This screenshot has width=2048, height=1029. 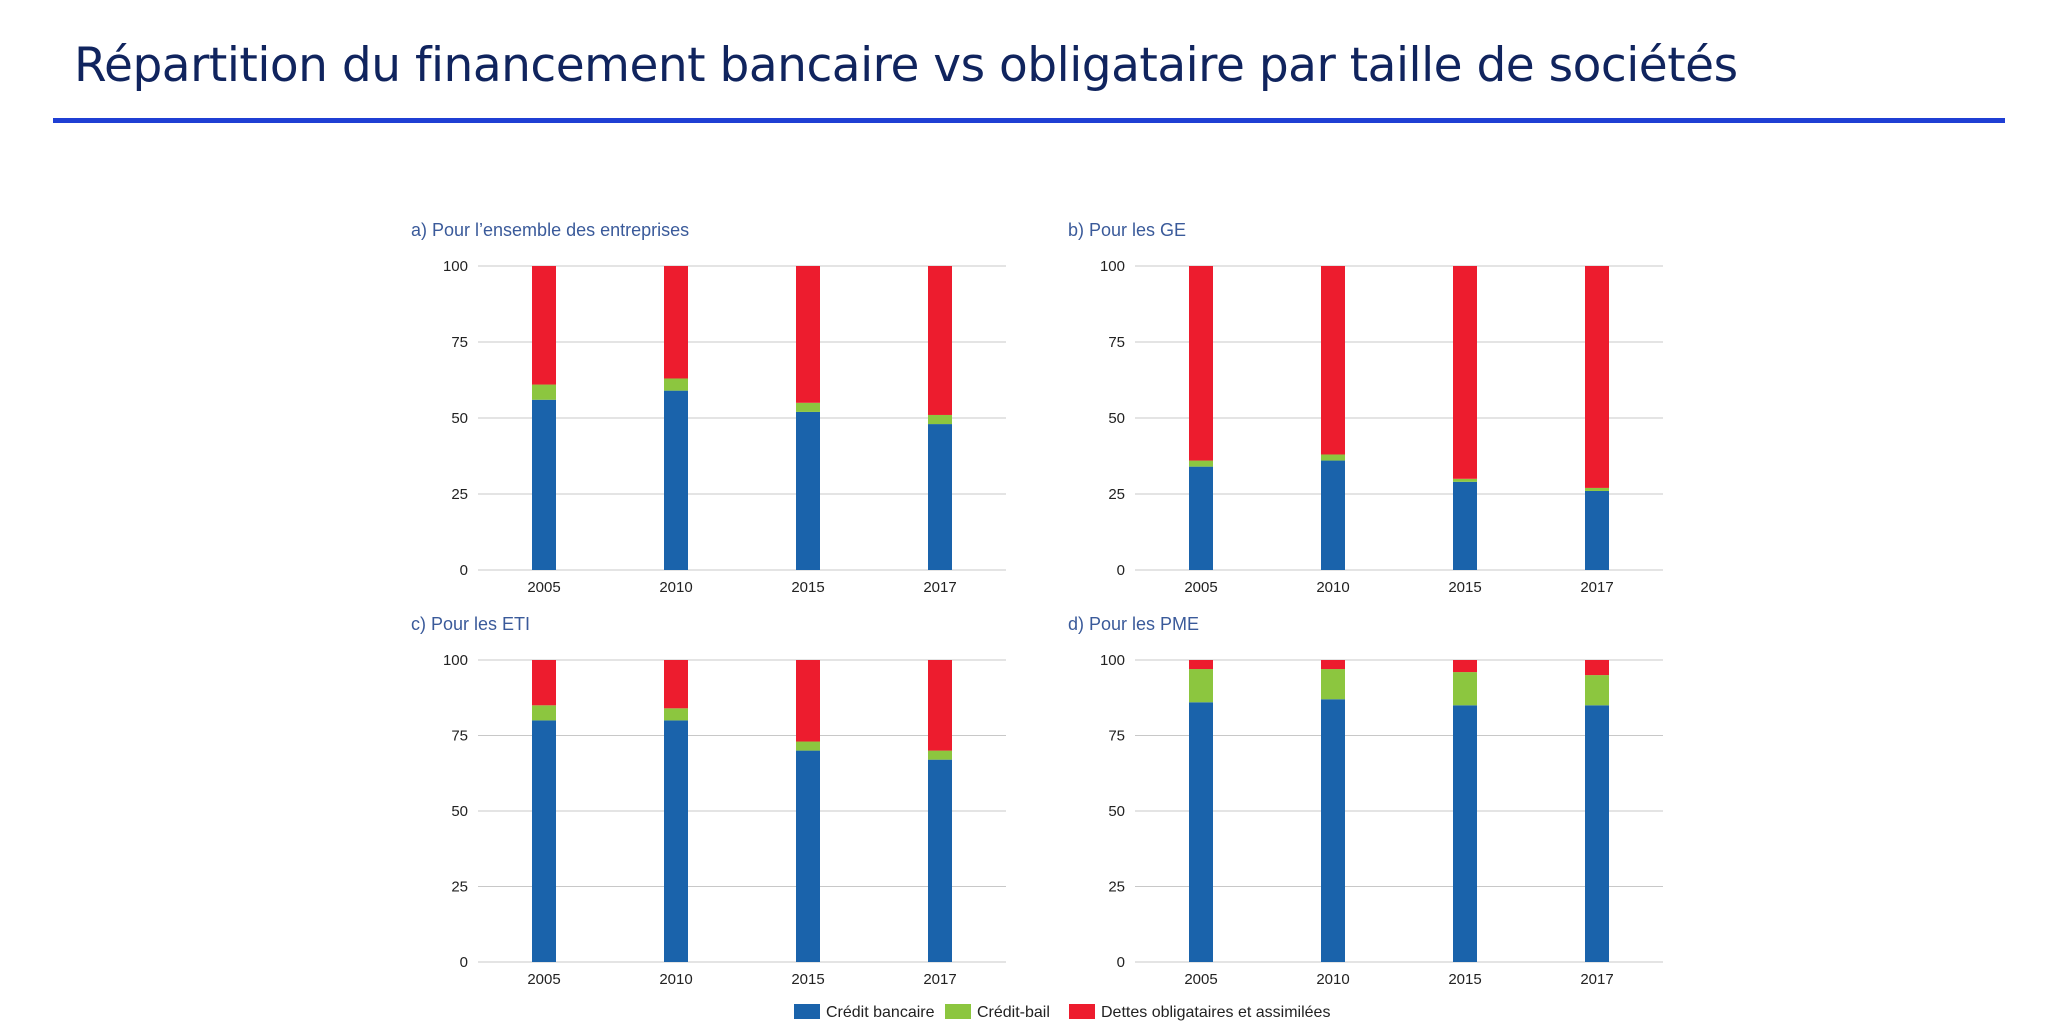 What do you see at coordinates (1082, 1011) in the screenshot?
I see `legend-swatch-dettes-obligataires` at bounding box center [1082, 1011].